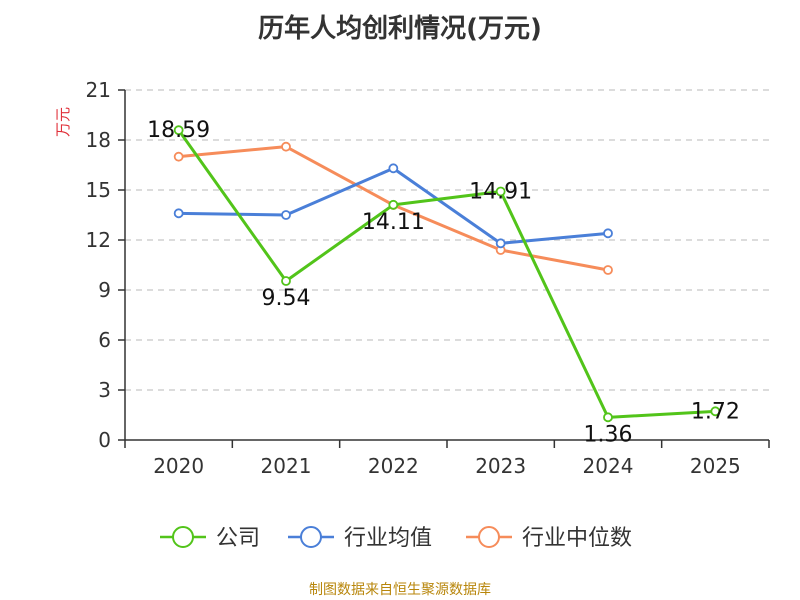  What do you see at coordinates (104, 290) in the screenshot?
I see `y-tick-label: 9` at bounding box center [104, 290].